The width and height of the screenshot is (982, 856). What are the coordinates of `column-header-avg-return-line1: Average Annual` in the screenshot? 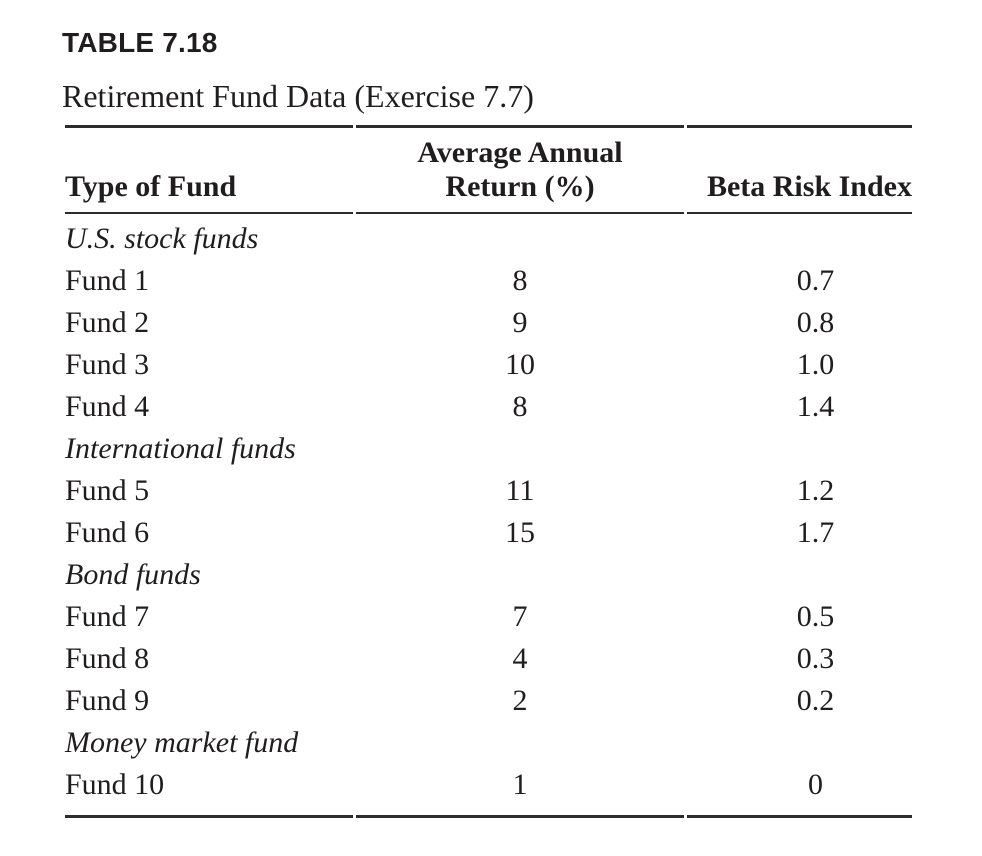 It's located at (520, 152).